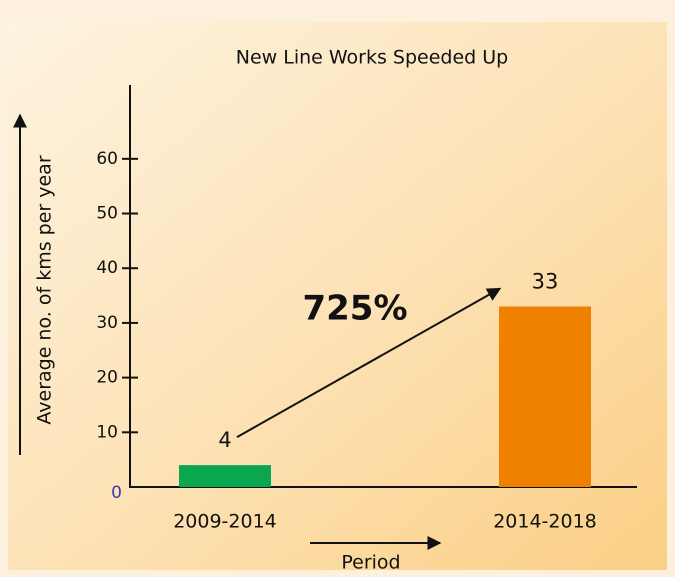 The width and height of the screenshot is (675, 577). I want to click on chart-title: New Line Works Speeded Up, so click(372, 58).